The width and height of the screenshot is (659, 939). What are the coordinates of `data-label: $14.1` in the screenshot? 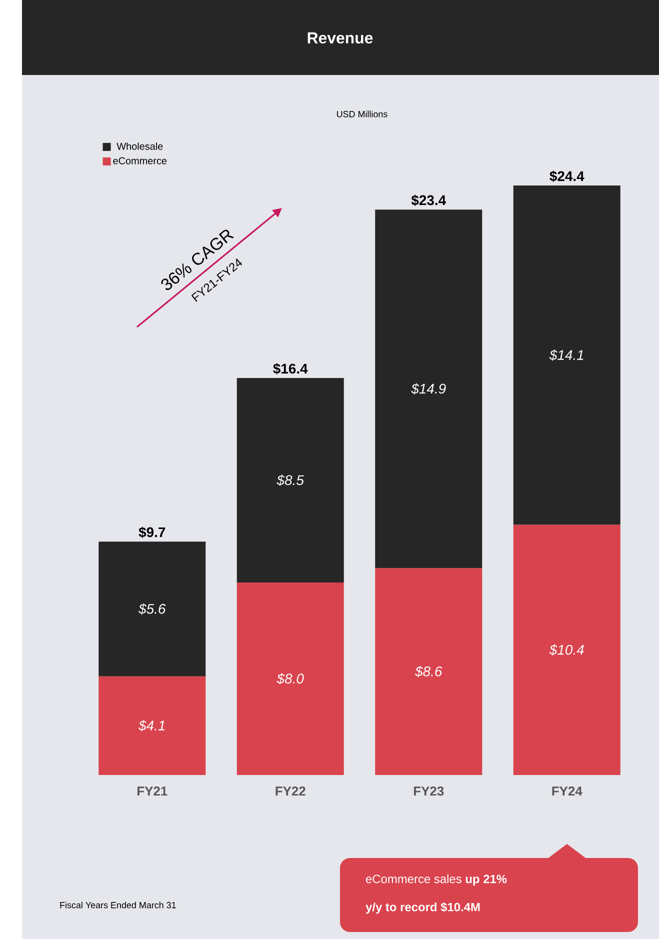 It's located at (566, 355).